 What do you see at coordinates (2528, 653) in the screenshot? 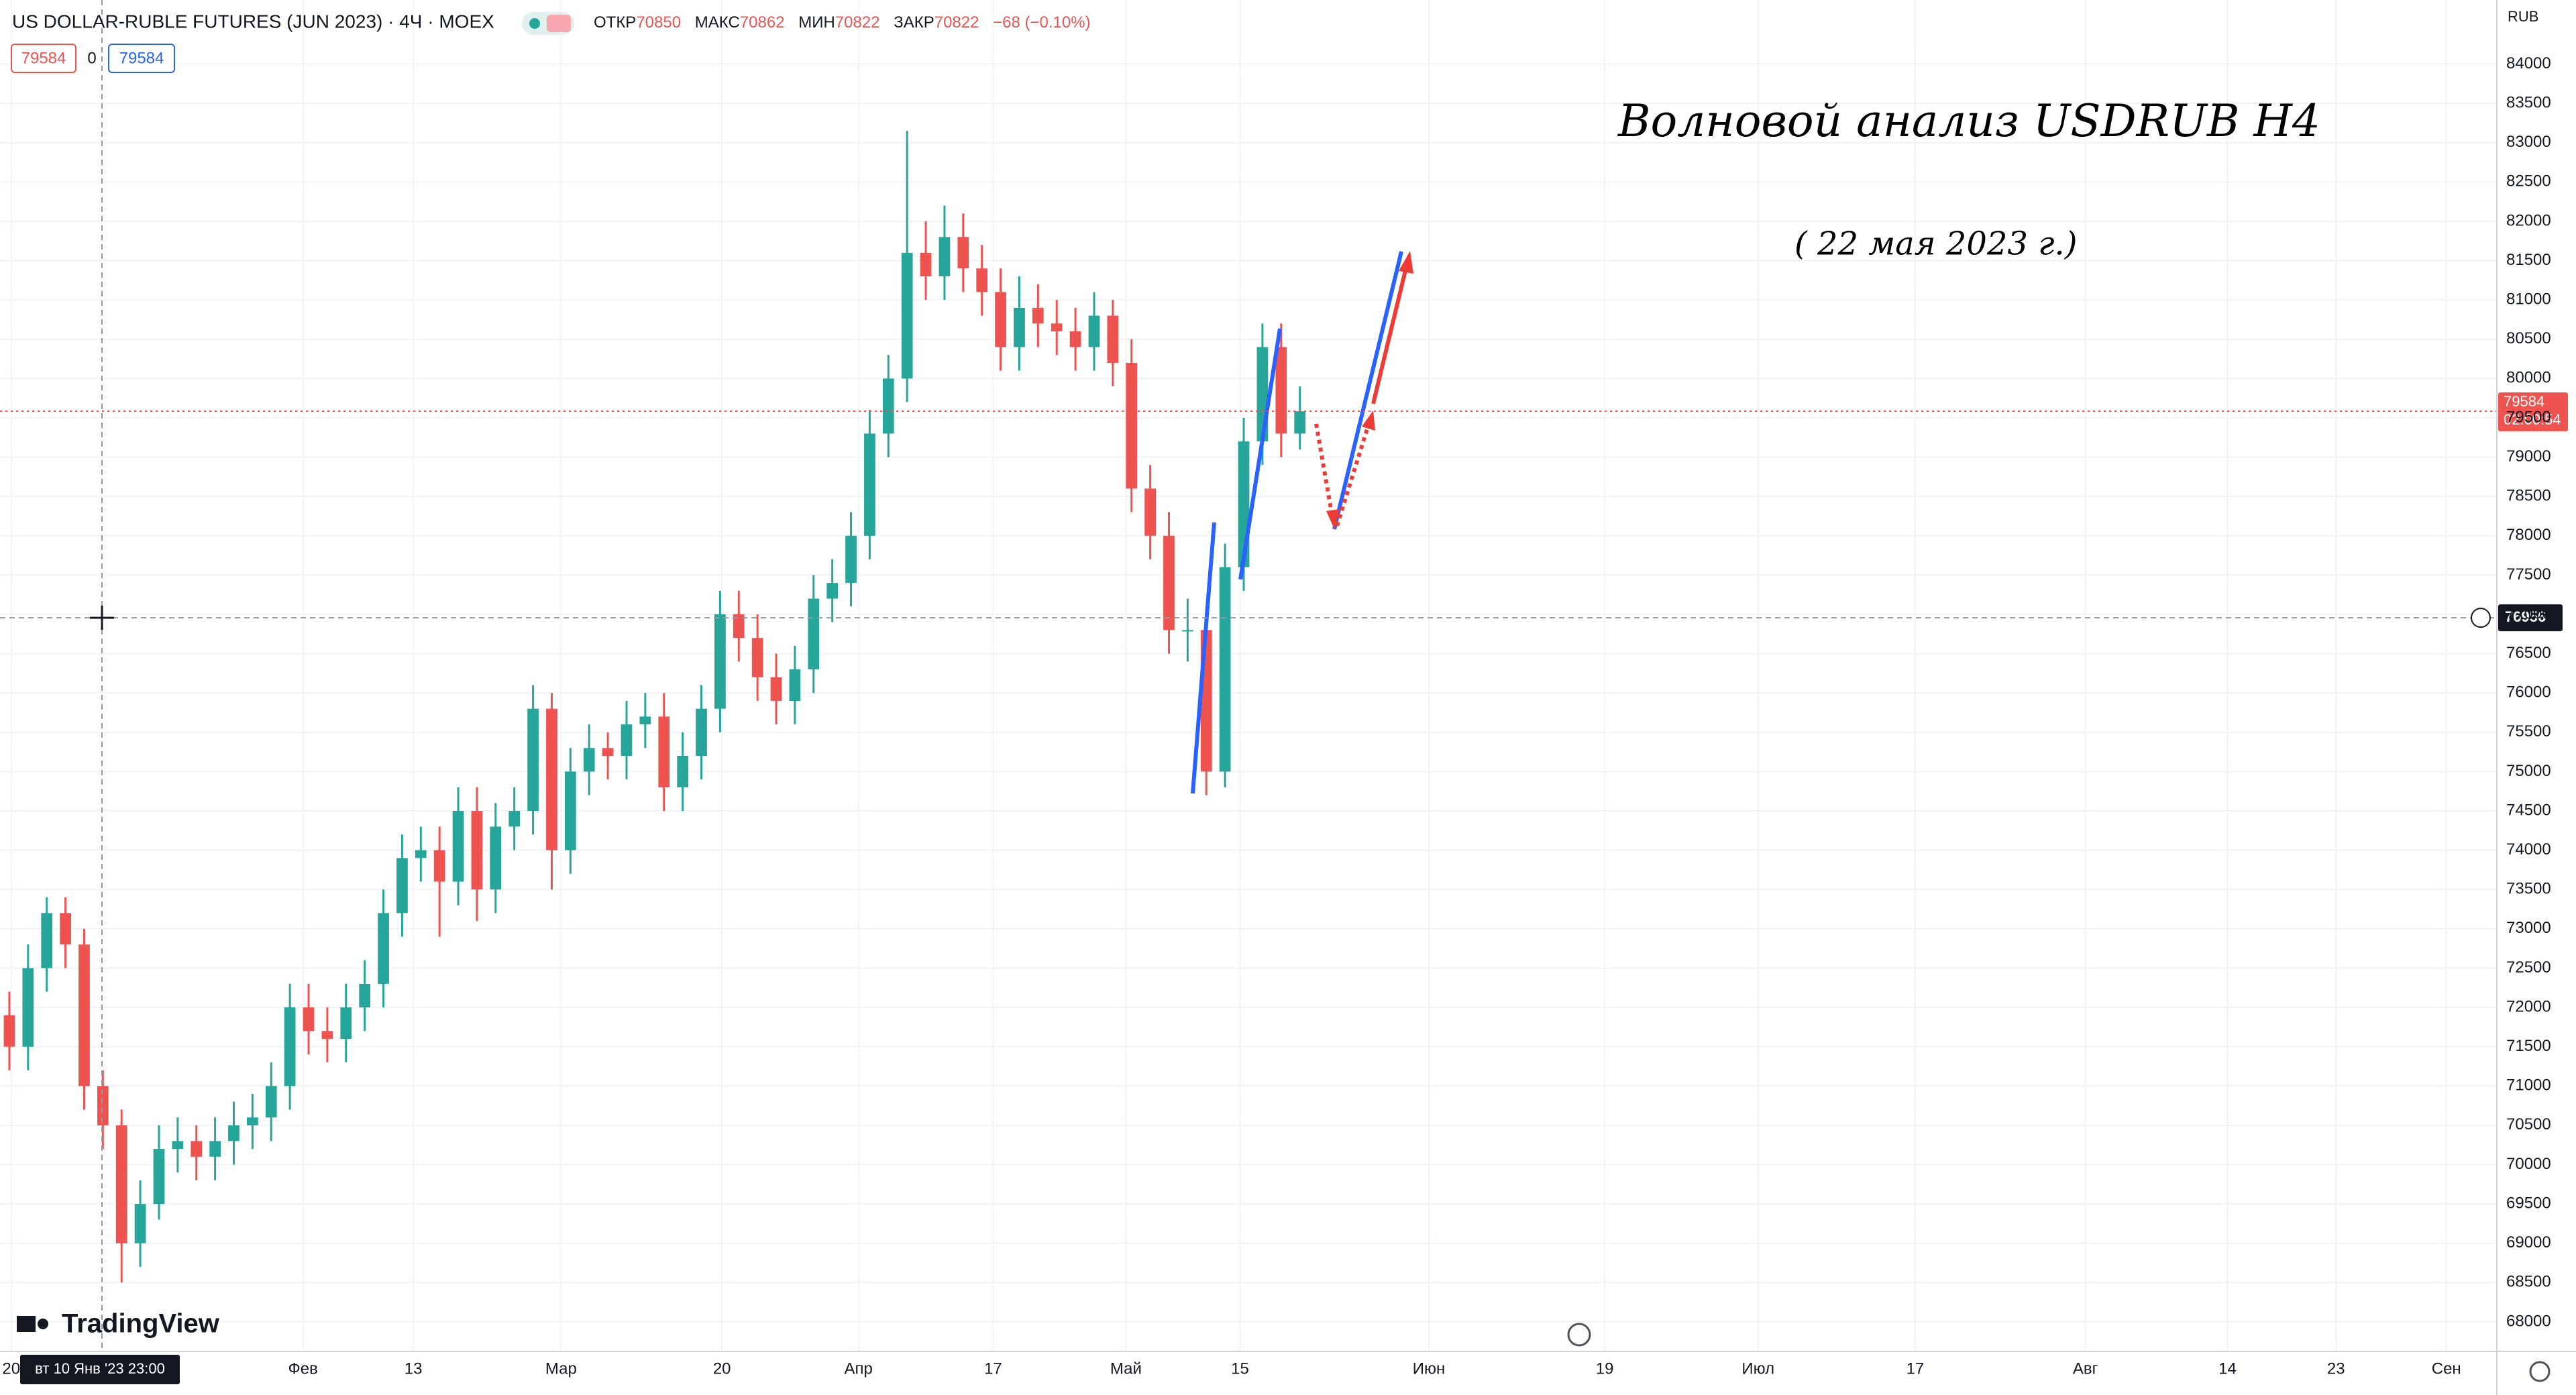
I see `y-tick-label: 76500` at bounding box center [2528, 653].